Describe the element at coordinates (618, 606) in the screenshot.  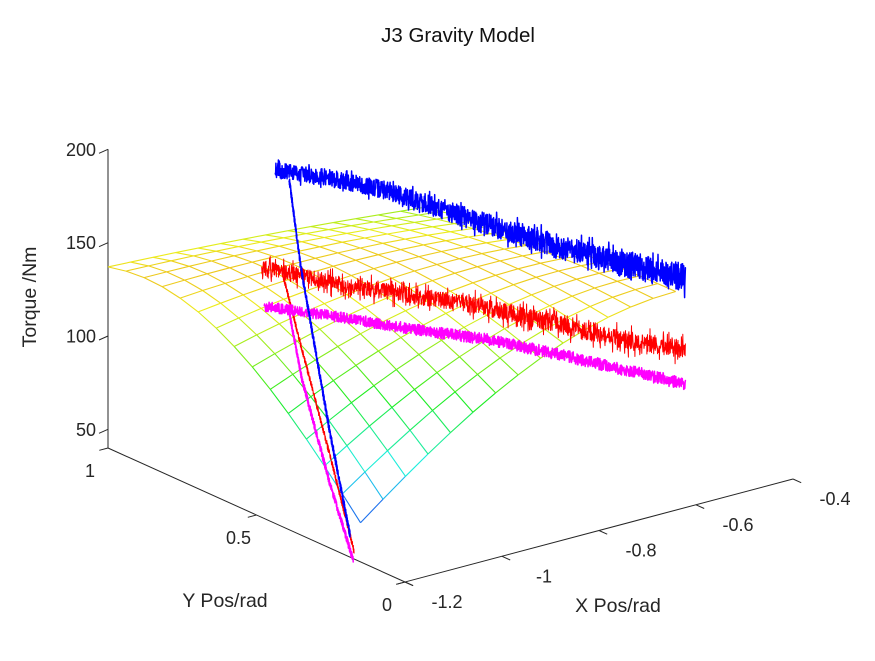
I see `x-axis-label: X Pos/rad` at that location.